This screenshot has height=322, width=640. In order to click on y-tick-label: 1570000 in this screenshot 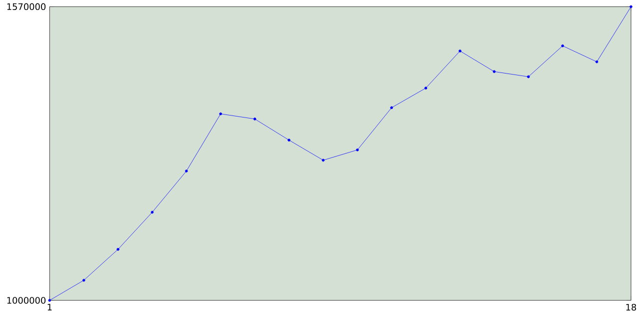, I will do `click(26, 6)`.